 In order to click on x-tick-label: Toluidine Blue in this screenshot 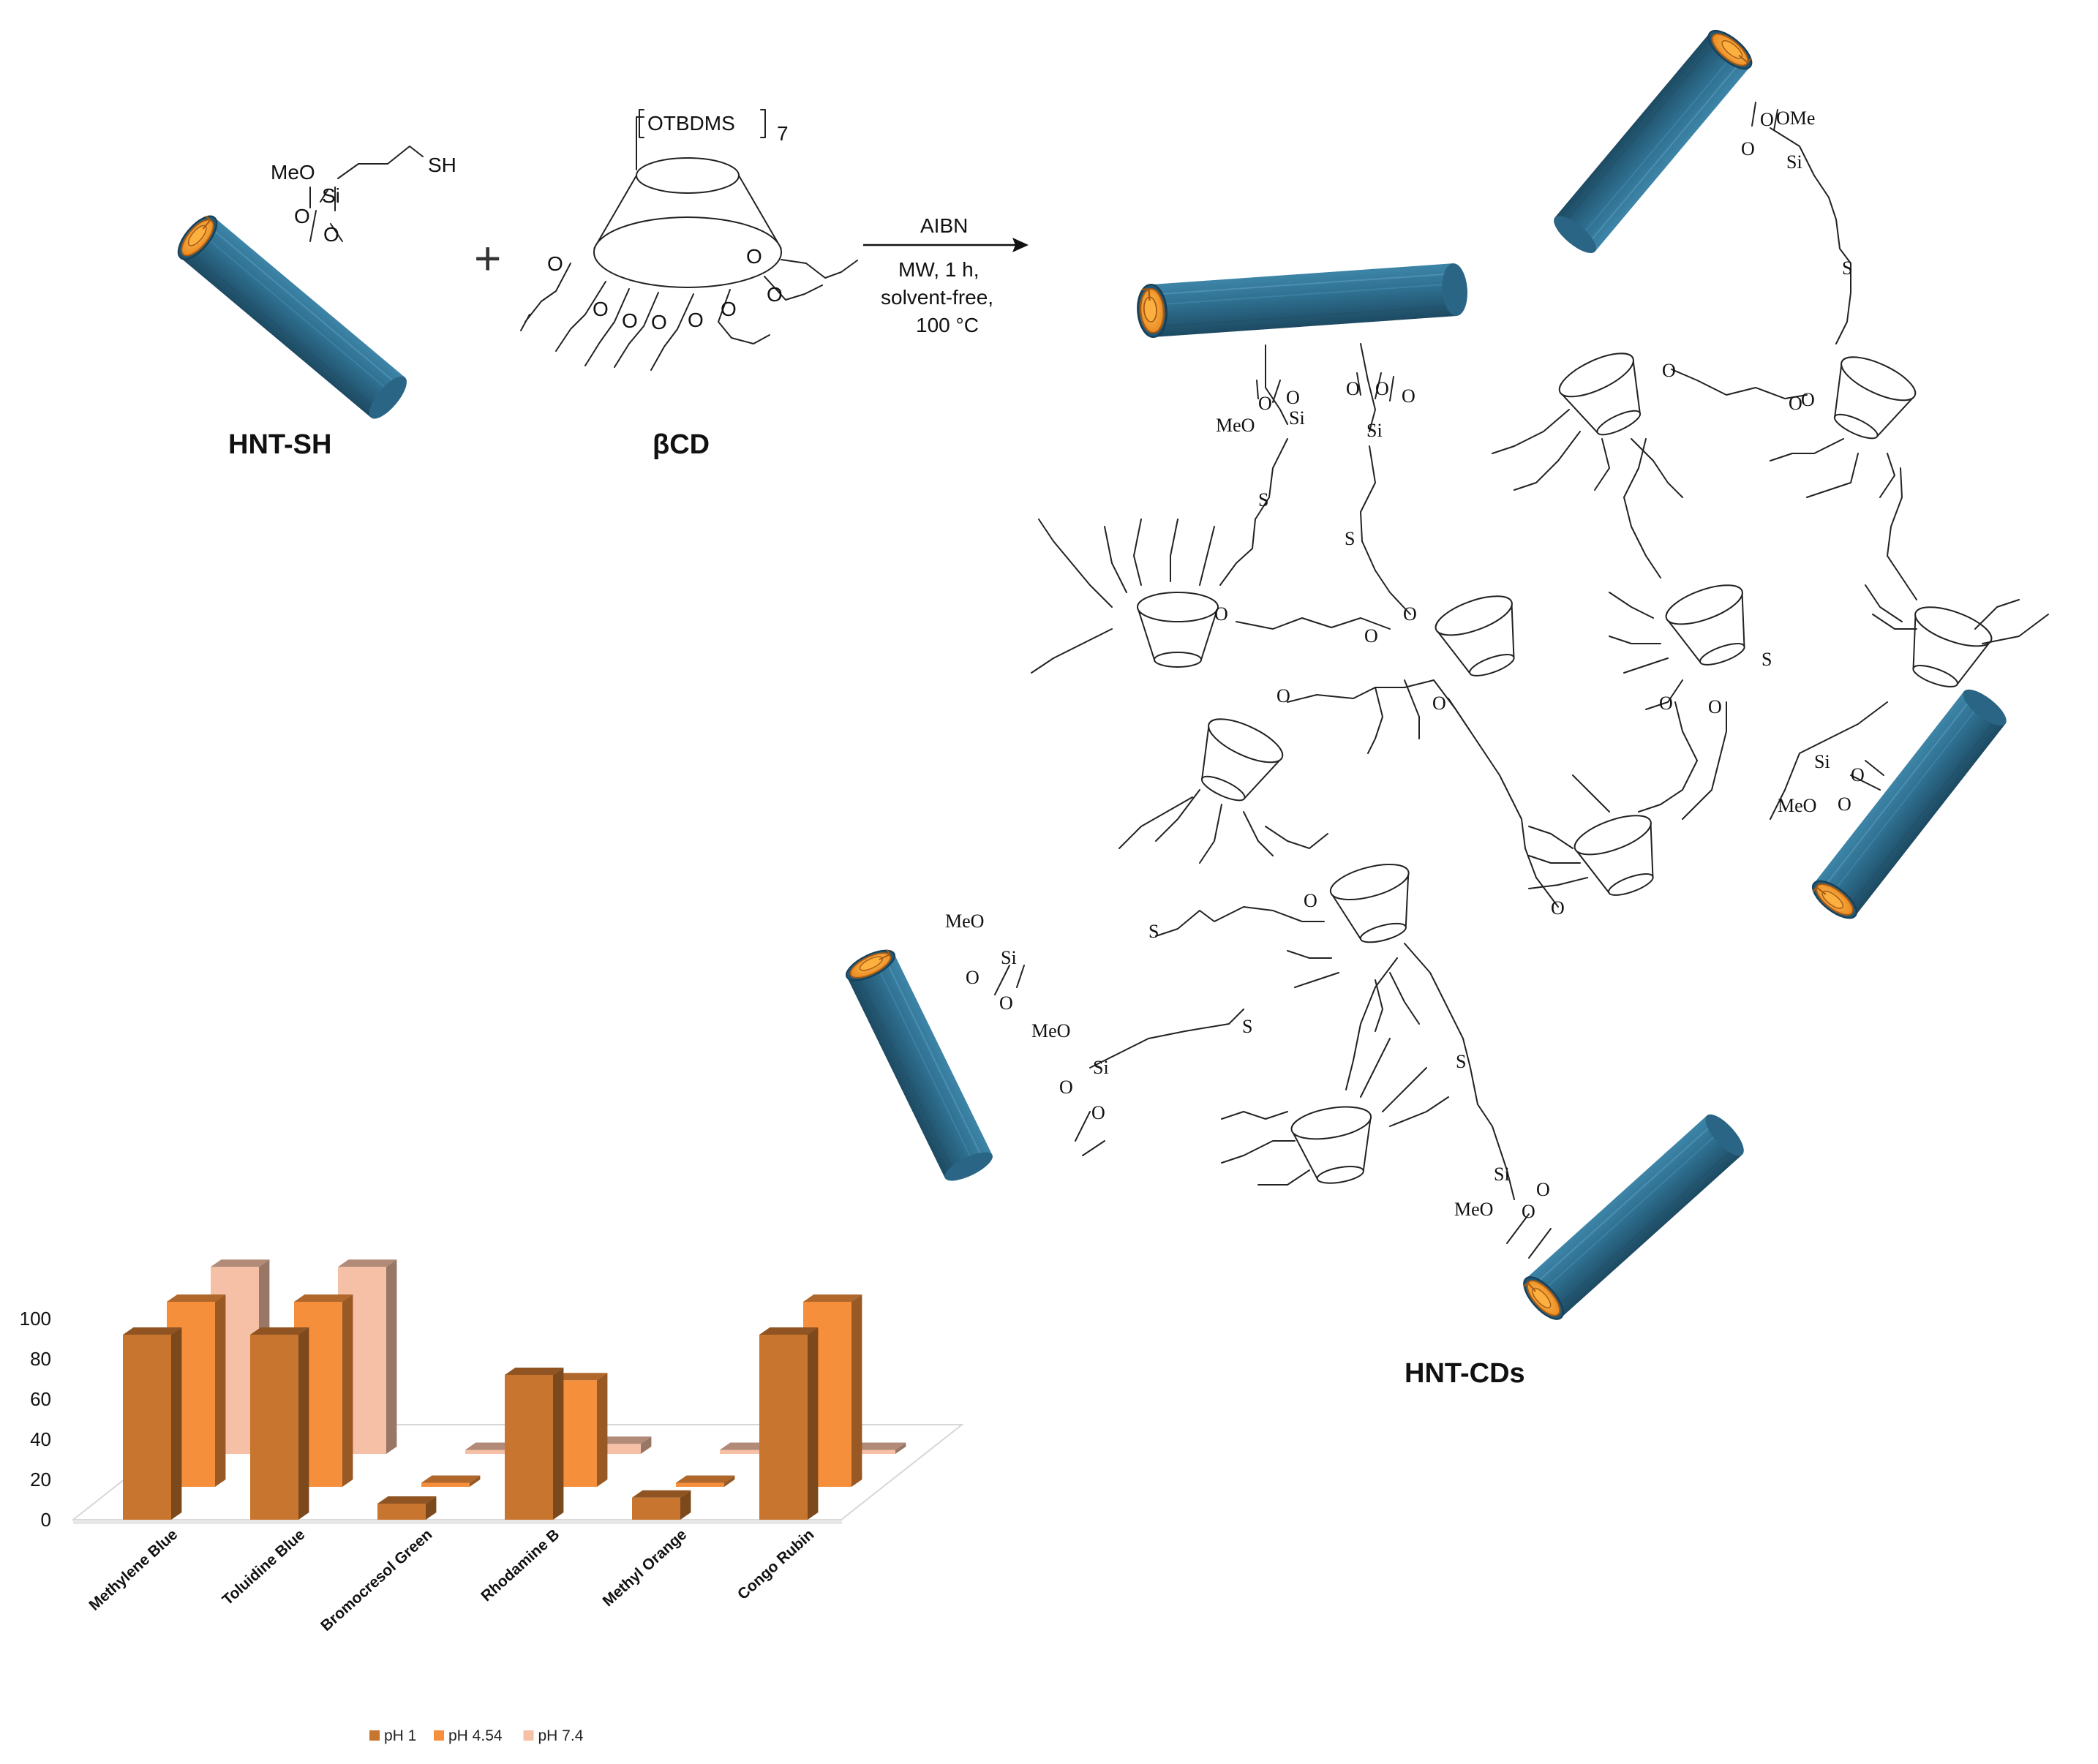, I will do `click(264, 1567)`.